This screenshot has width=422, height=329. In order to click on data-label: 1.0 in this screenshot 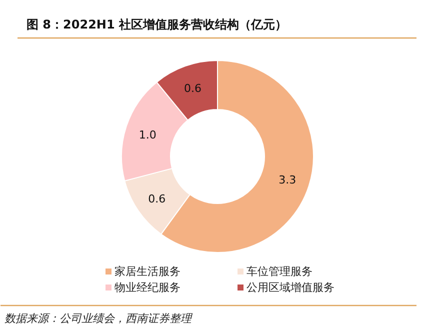, I will do `click(147, 135)`.